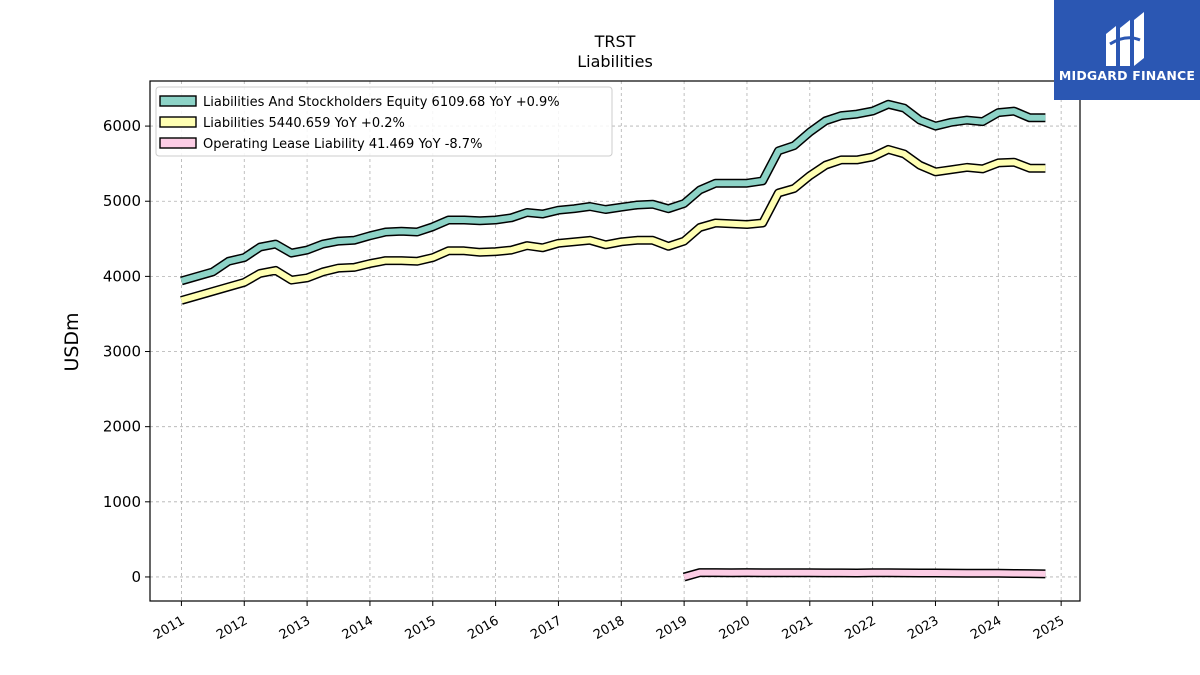 This screenshot has width=1200, height=675. I want to click on y-tick-label: 6000, so click(122, 126).